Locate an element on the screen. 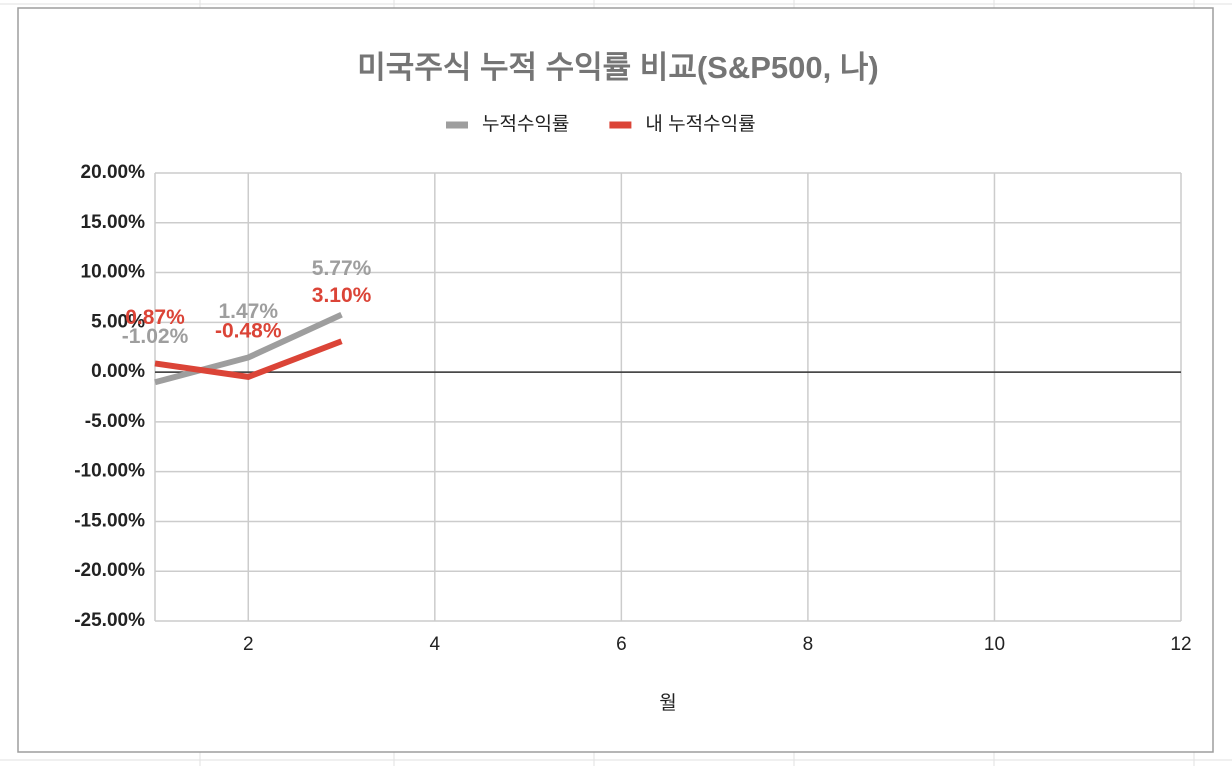 Image resolution: width=1232 pixels, height=766 pixels. y-tick-label: -25.00% is located at coordinates (109, 620).